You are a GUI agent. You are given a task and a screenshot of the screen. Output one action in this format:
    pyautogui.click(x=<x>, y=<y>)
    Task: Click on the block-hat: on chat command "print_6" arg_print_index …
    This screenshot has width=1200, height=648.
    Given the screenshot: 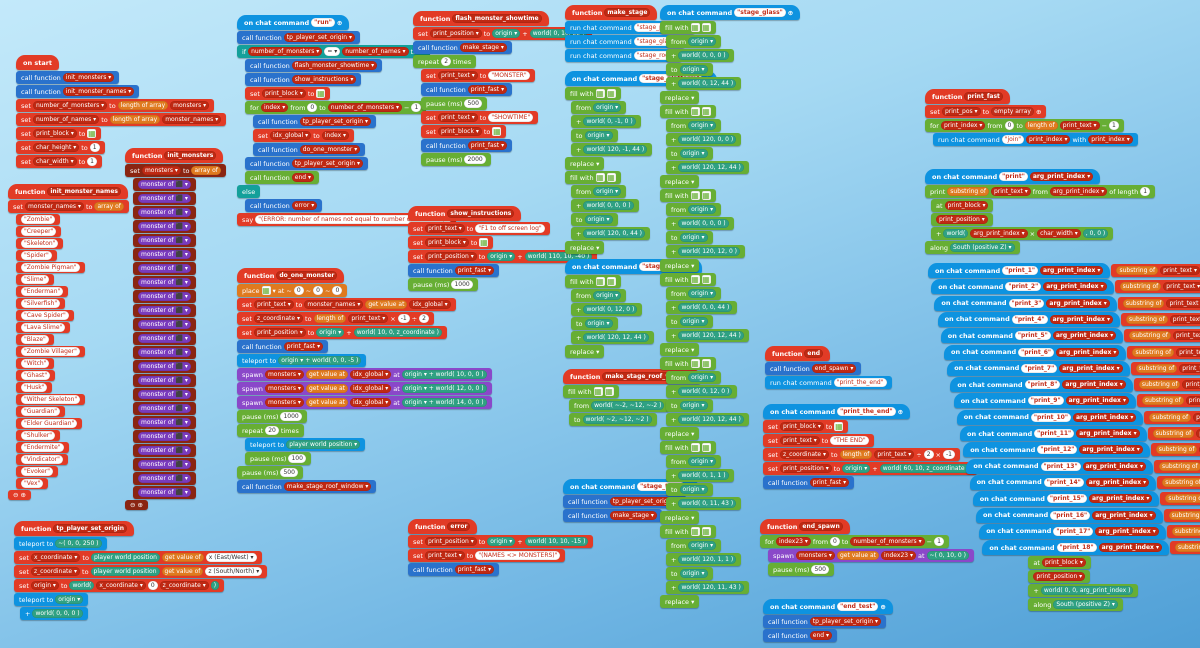 What is the action you would take?
    pyautogui.click(x=1035, y=352)
    